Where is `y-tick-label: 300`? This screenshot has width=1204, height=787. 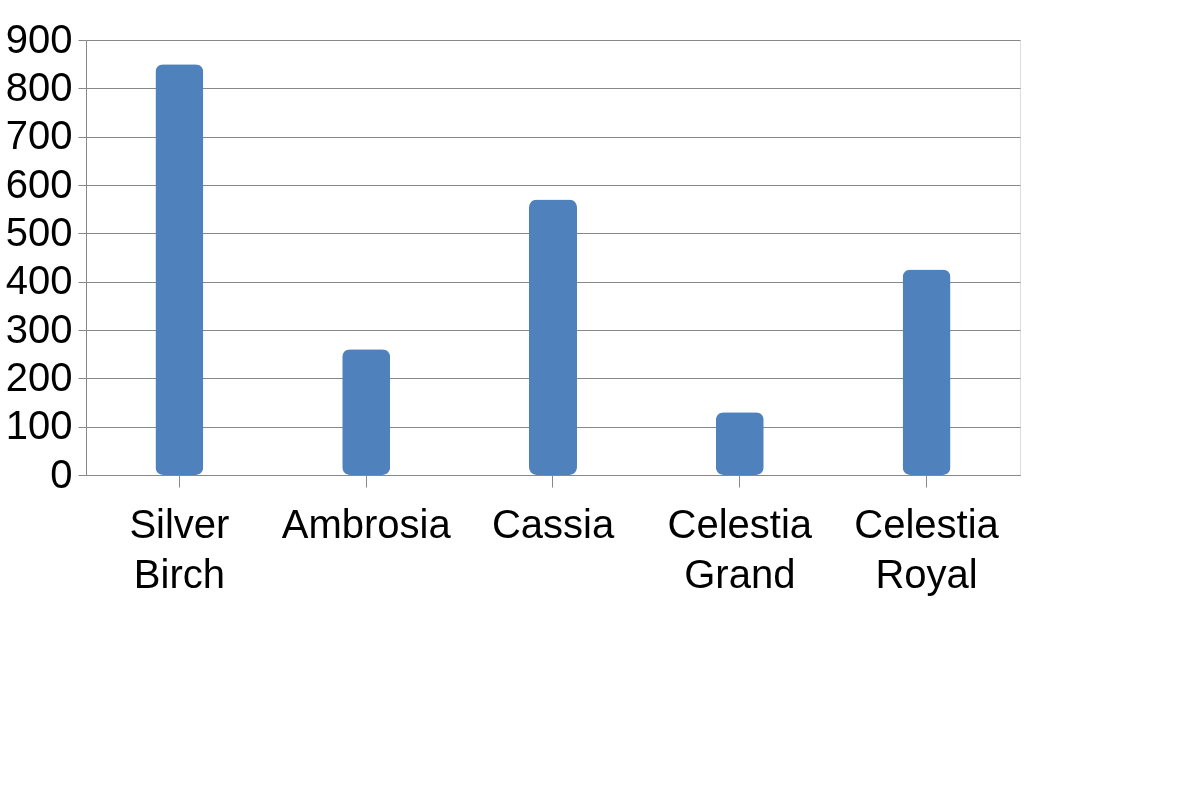
y-tick-label: 300 is located at coordinates (39, 328).